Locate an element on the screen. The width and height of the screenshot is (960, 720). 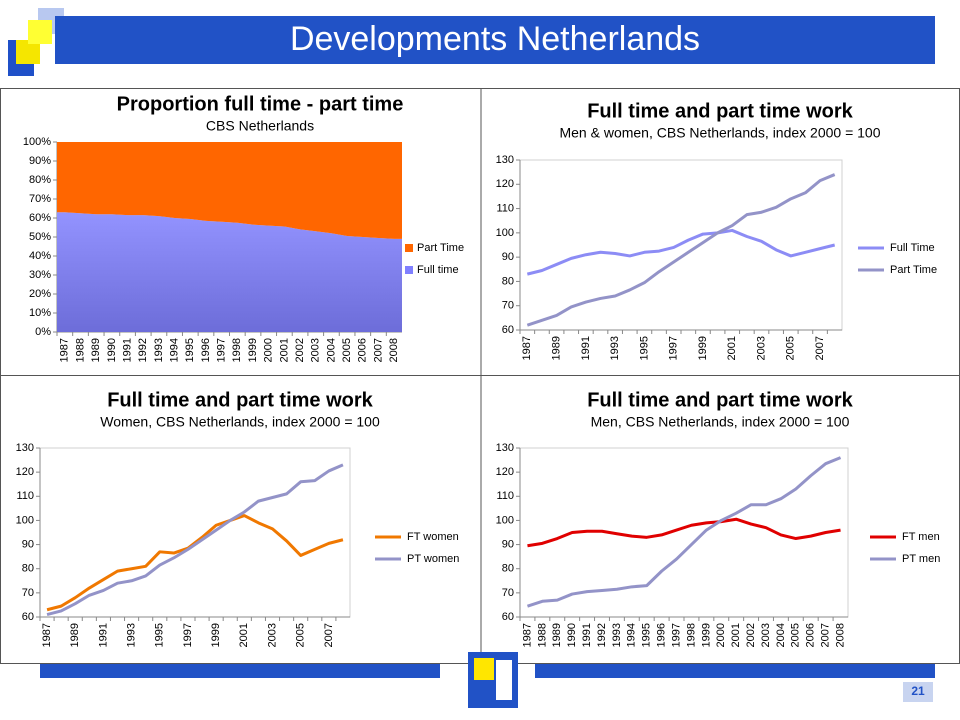
y-tick-label: 0% is located at coordinates (43, 332).